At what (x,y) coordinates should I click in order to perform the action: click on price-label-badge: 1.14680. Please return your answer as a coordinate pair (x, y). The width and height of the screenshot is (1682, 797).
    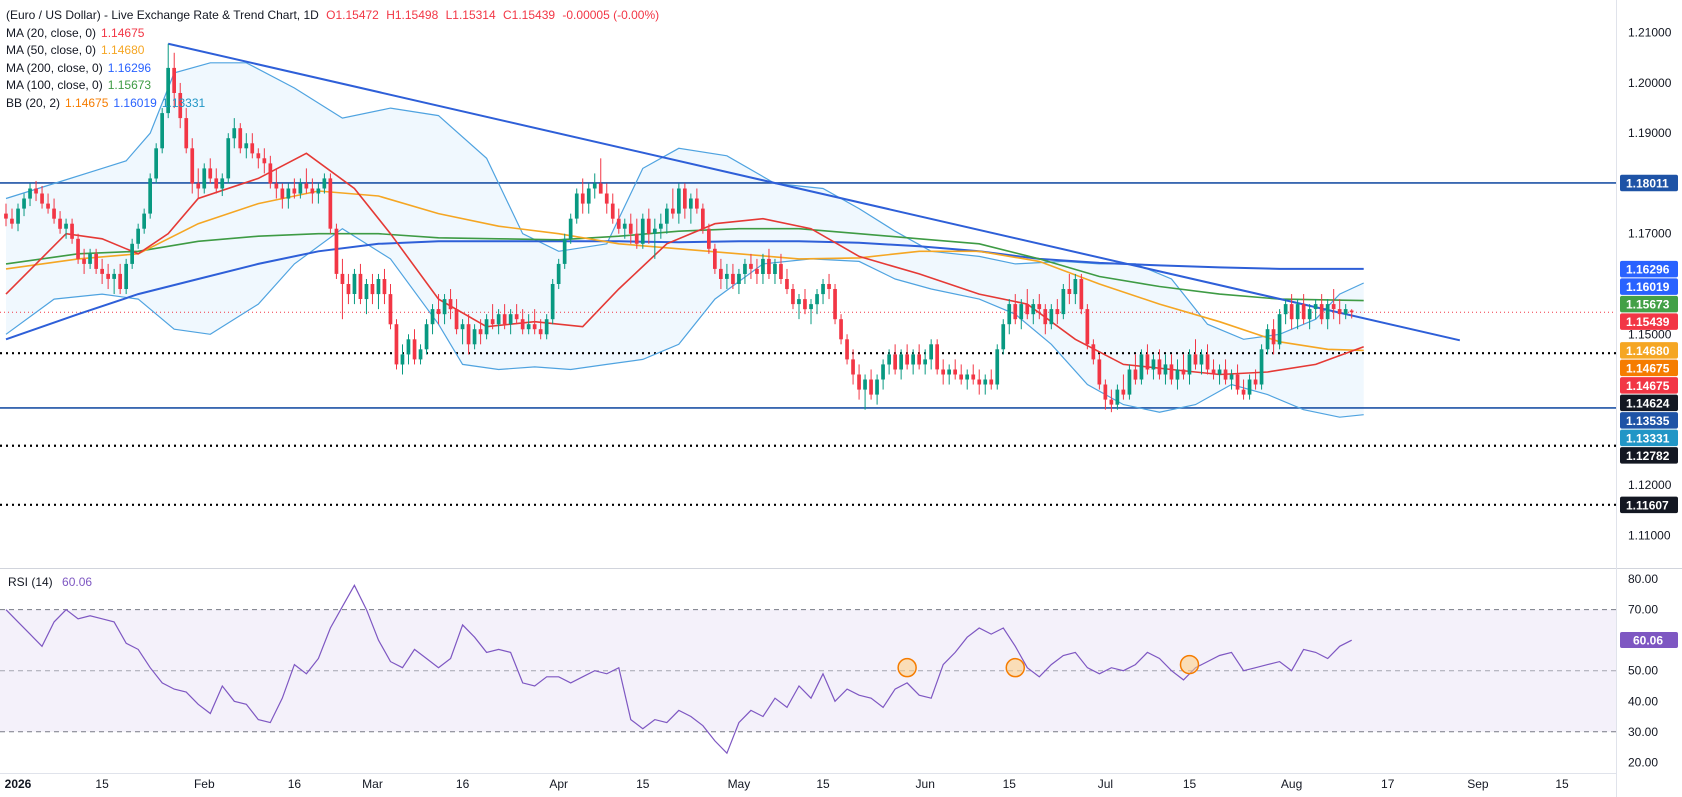
    Looking at the image, I should click on (1649, 350).